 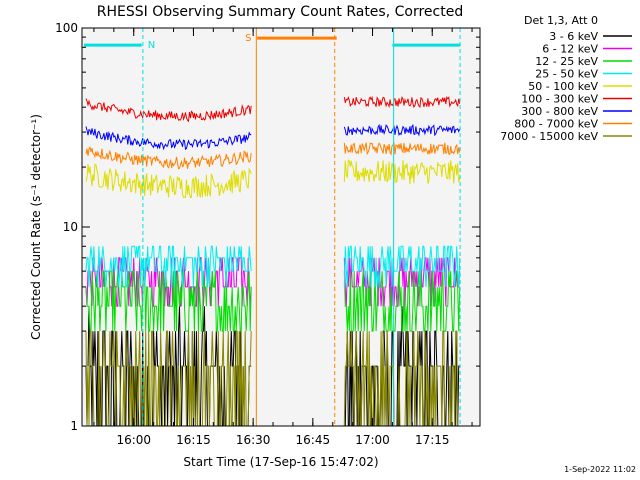 I want to click on x-axis-label: Start Time (17-Sep-16 15:47:02), so click(x=280, y=462).